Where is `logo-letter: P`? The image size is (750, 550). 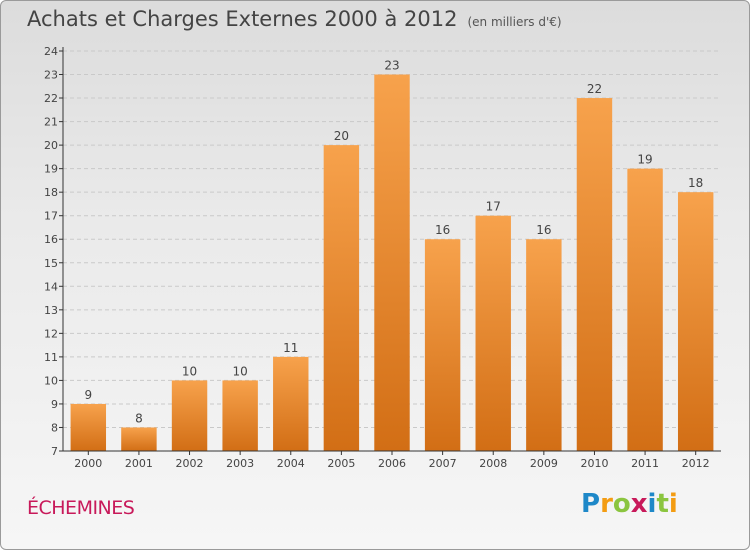 logo-letter: P is located at coordinates (591, 504).